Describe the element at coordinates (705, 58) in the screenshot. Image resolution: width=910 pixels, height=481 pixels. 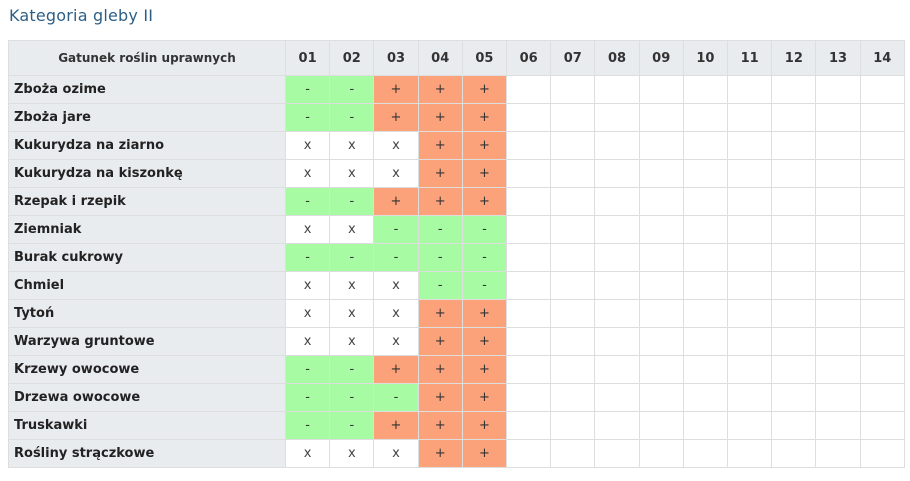
I see `column-header-10: 10` at that location.